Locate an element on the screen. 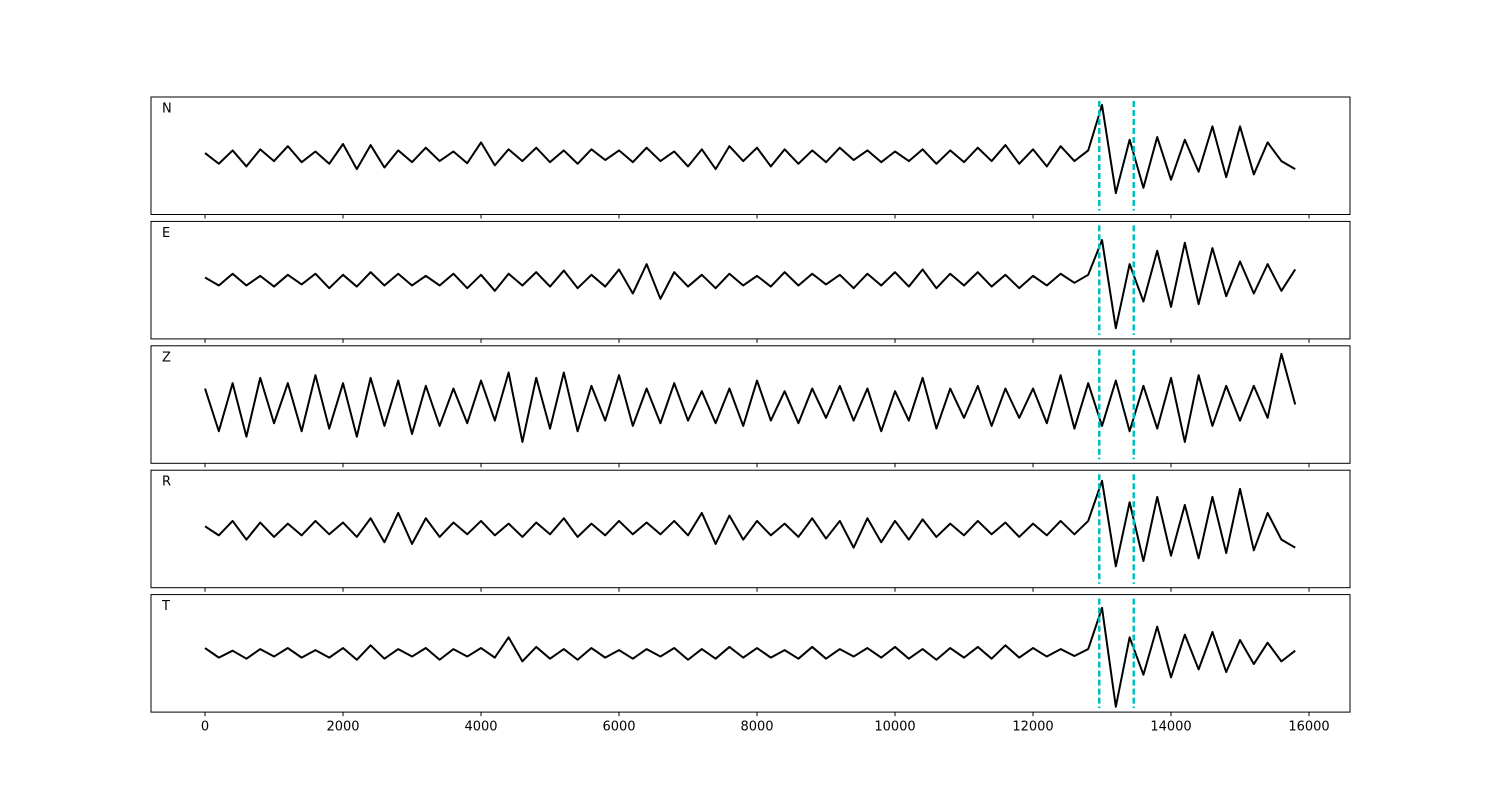 This screenshot has height=800, width=1500. panel-label: E is located at coordinates (166, 233).